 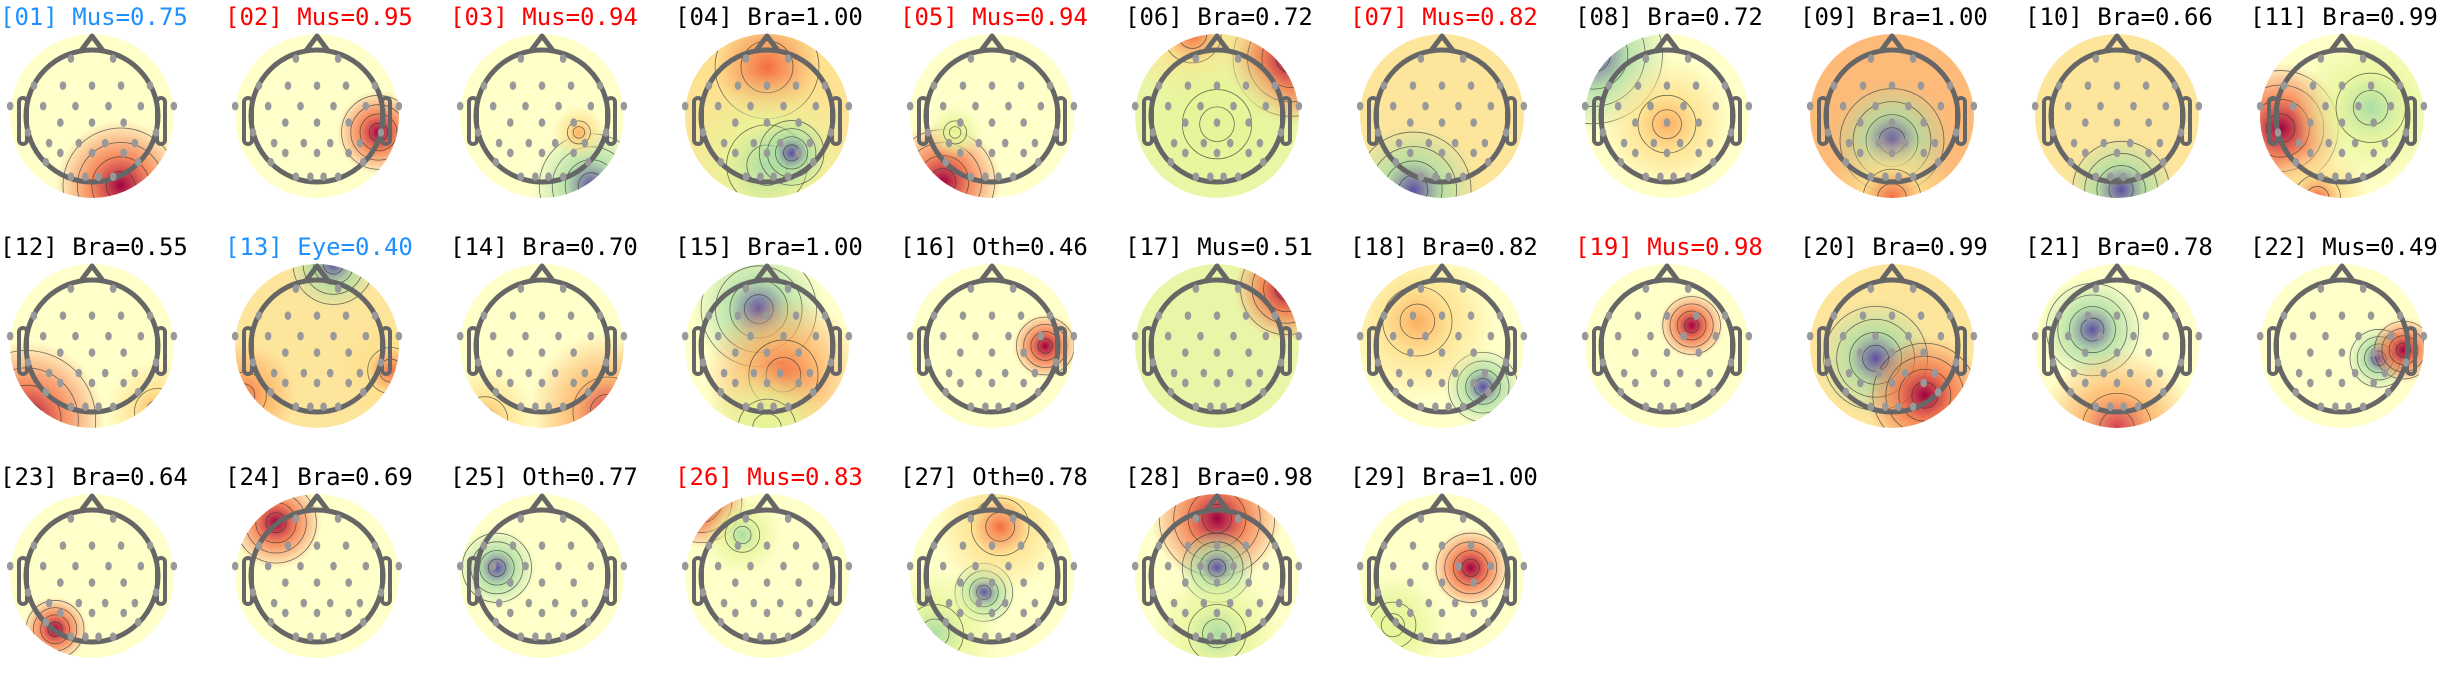 What do you see at coordinates (2186, 121) in the screenshot?
I see `right-ear-icon` at bounding box center [2186, 121].